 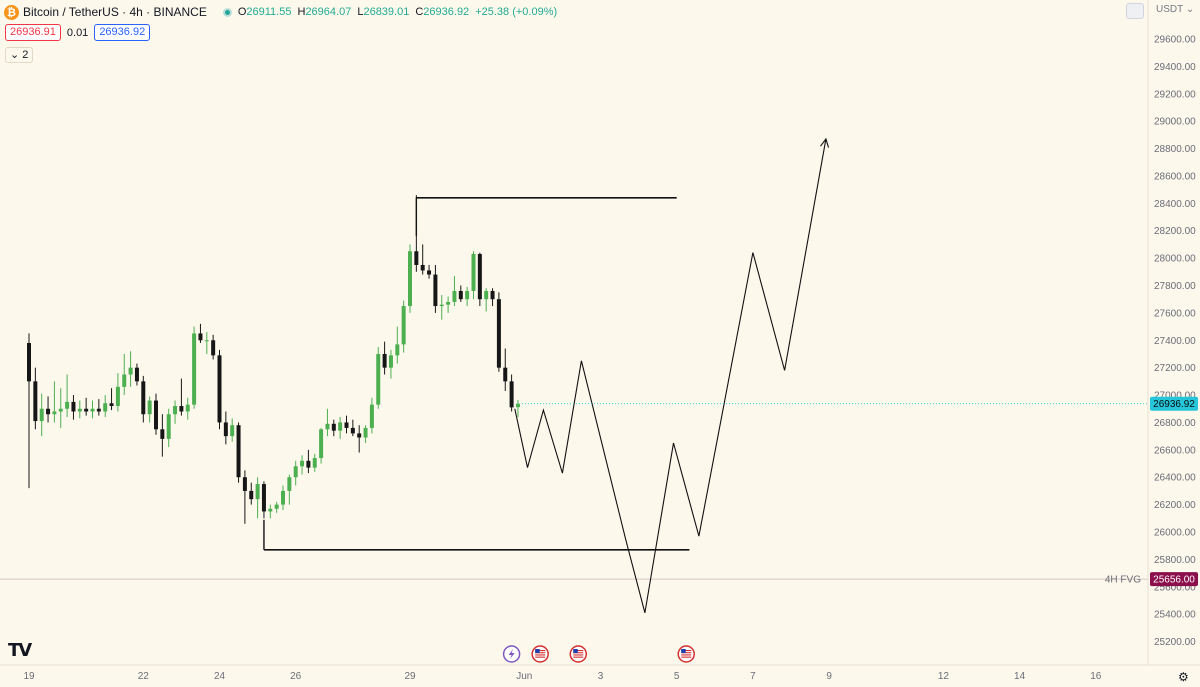 What do you see at coordinates (122, 32) in the screenshot?
I see `buy-price-button: 26936.92` at bounding box center [122, 32].